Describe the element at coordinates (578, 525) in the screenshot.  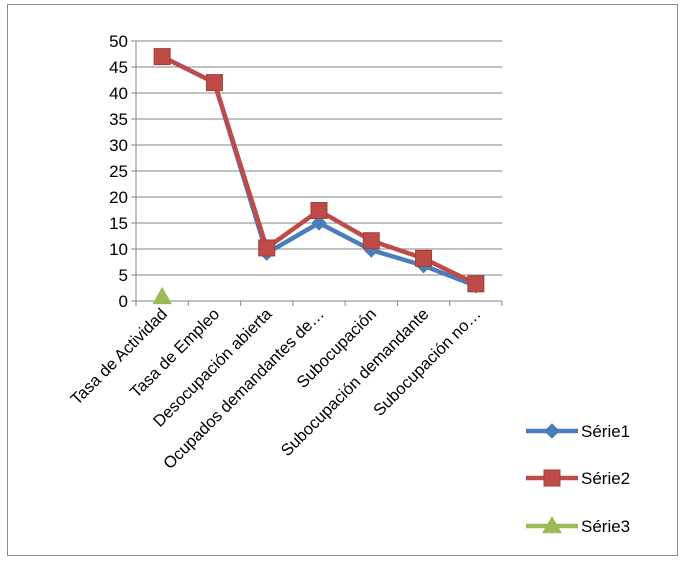
I see `legend-item-3: Série3` at that location.